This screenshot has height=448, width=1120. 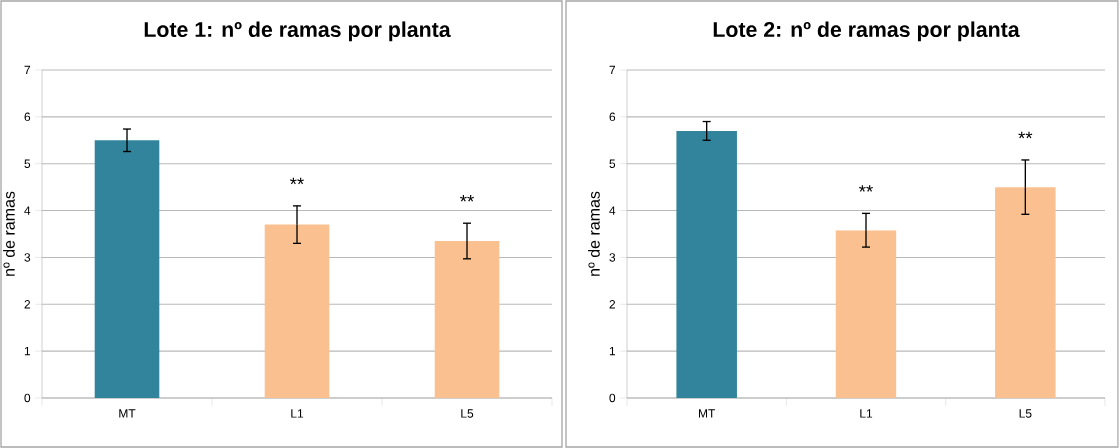 What do you see at coordinates (297, 31) in the screenshot?
I see `chart-title: Lote 1: nº de ramas por planta` at bounding box center [297, 31].